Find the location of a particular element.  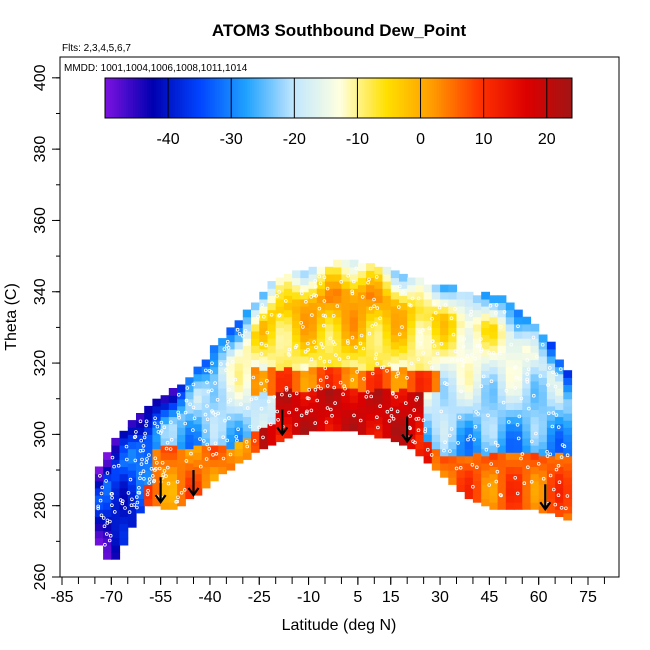

x-axis-label: Latitude (deg N) is located at coordinates (339, 625).